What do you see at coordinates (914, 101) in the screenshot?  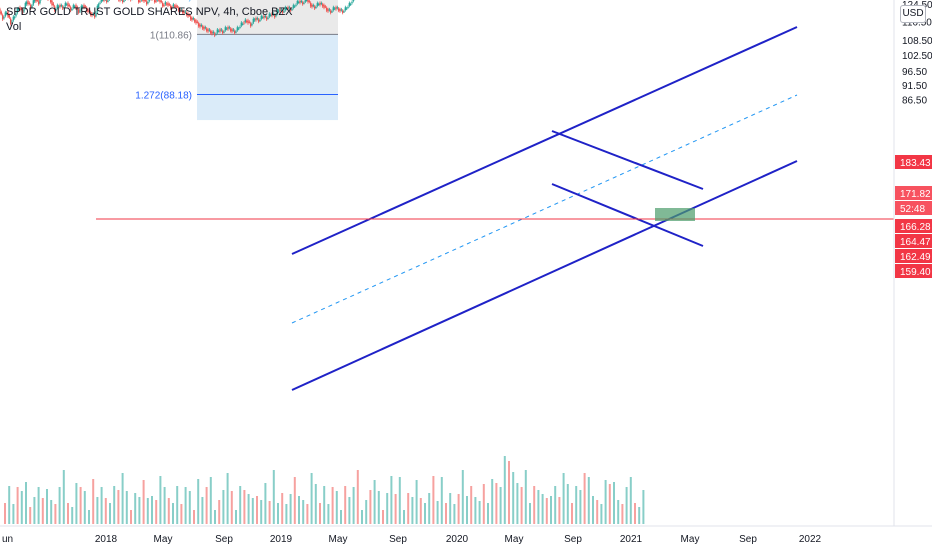 I see `price-tick-label: 86.50` at bounding box center [914, 101].